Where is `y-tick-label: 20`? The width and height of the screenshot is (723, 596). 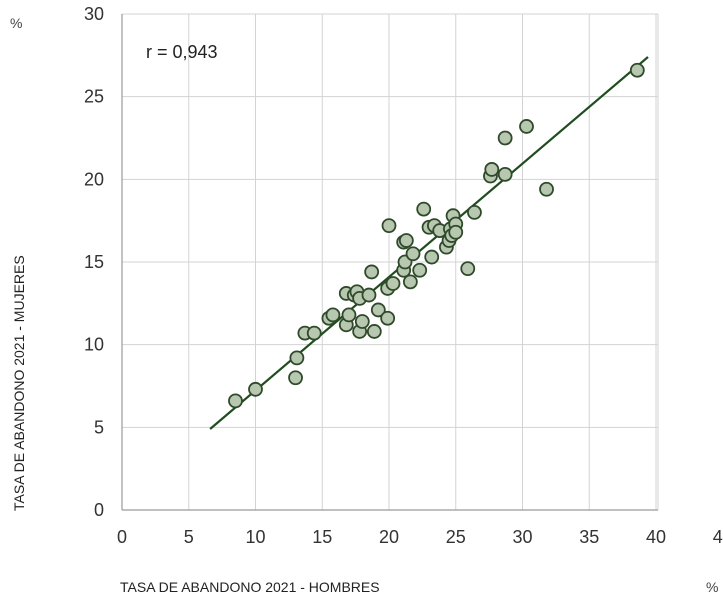
y-tick-label: 20 is located at coordinates (94, 179).